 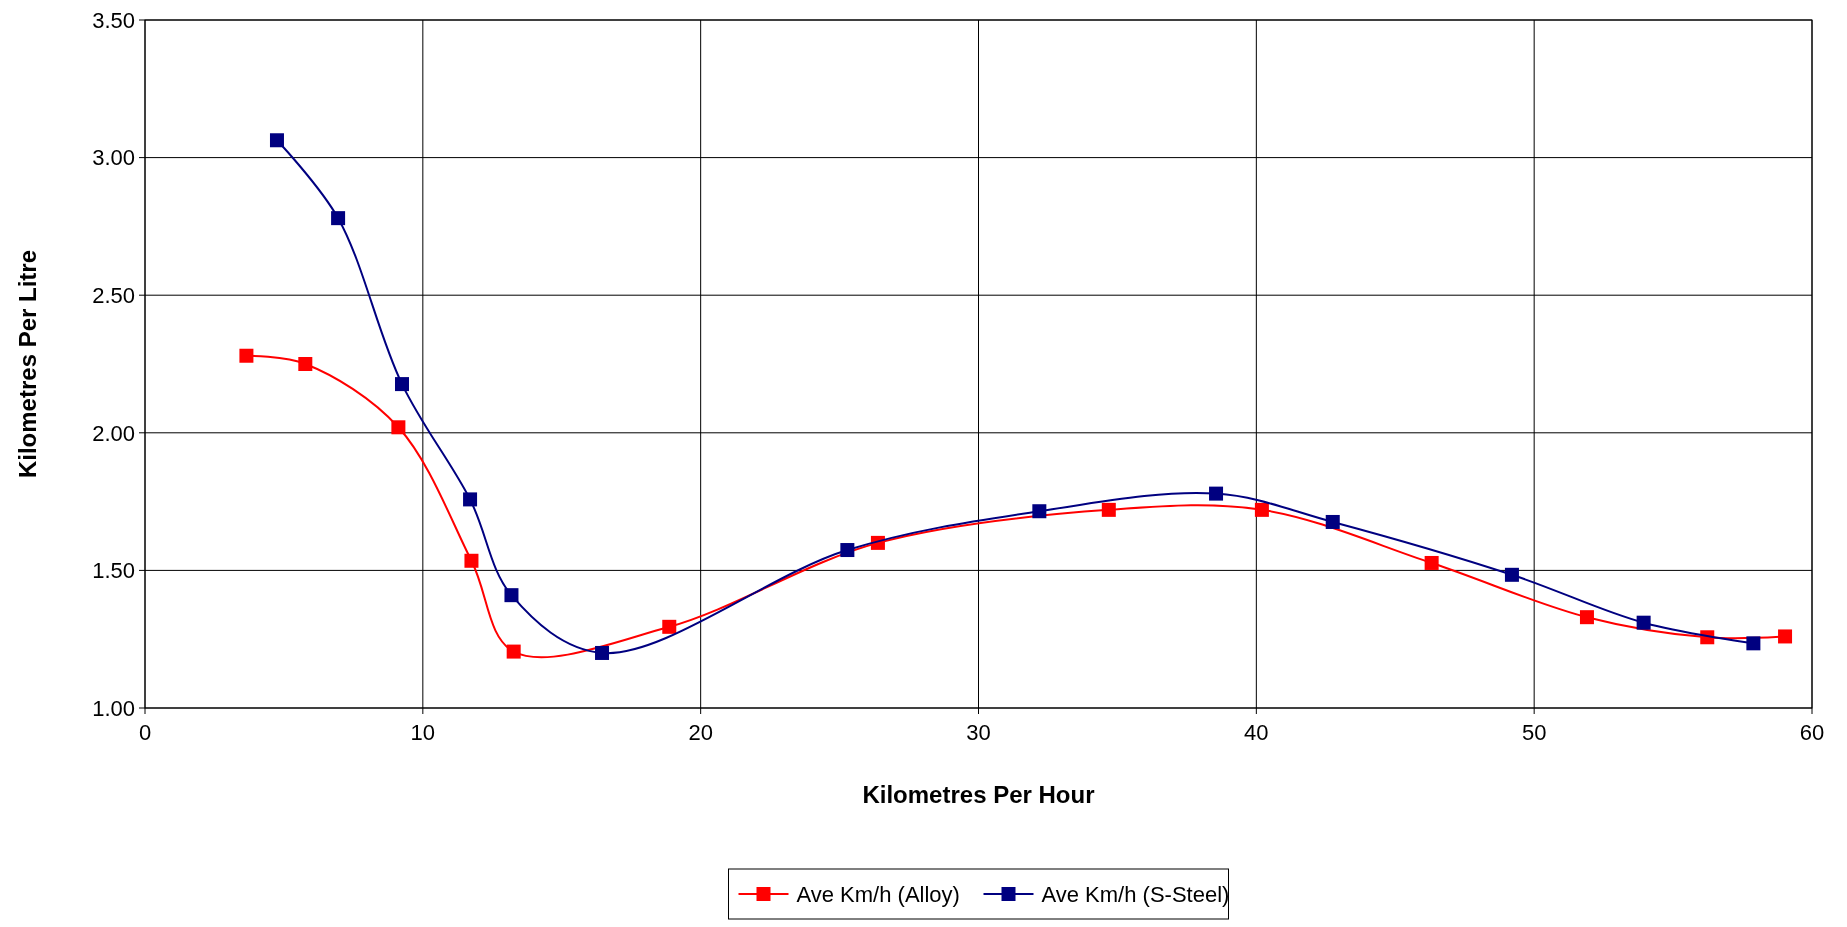 What do you see at coordinates (113, 20) in the screenshot?
I see `y-tick-label: 3.50` at bounding box center [113, 20].